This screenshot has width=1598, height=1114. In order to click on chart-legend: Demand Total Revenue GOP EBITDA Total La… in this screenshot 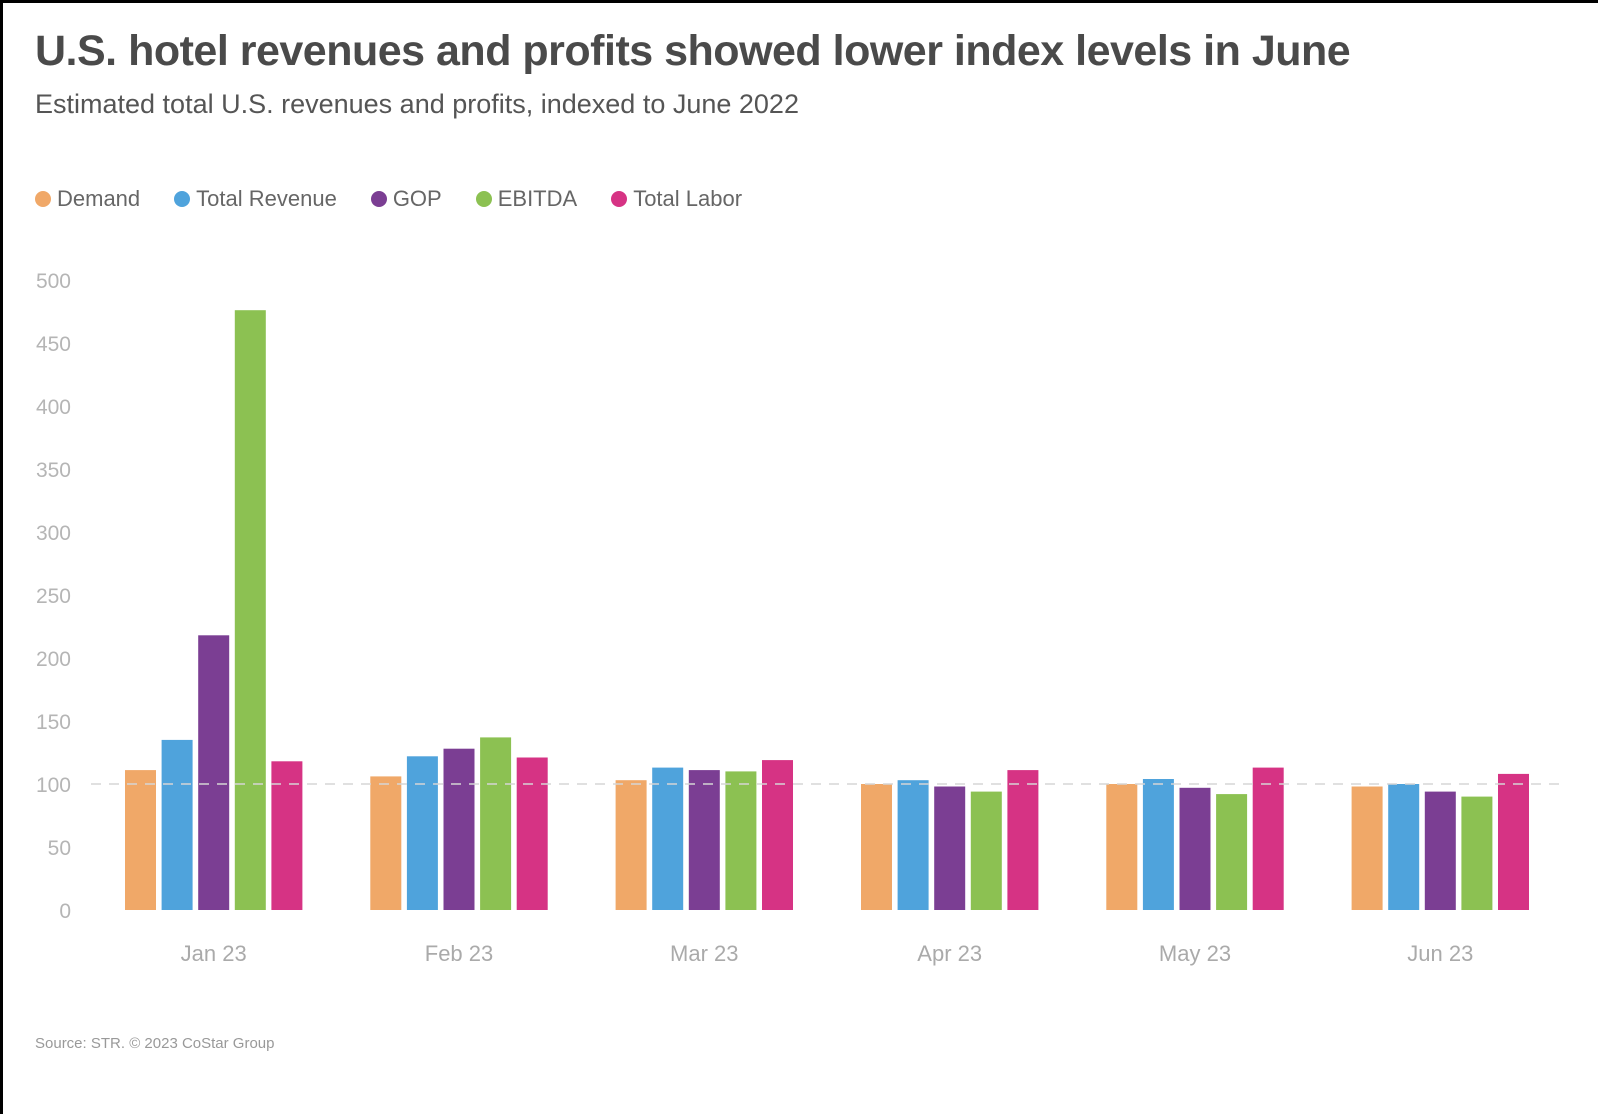, I will do `click(388, 199)`.